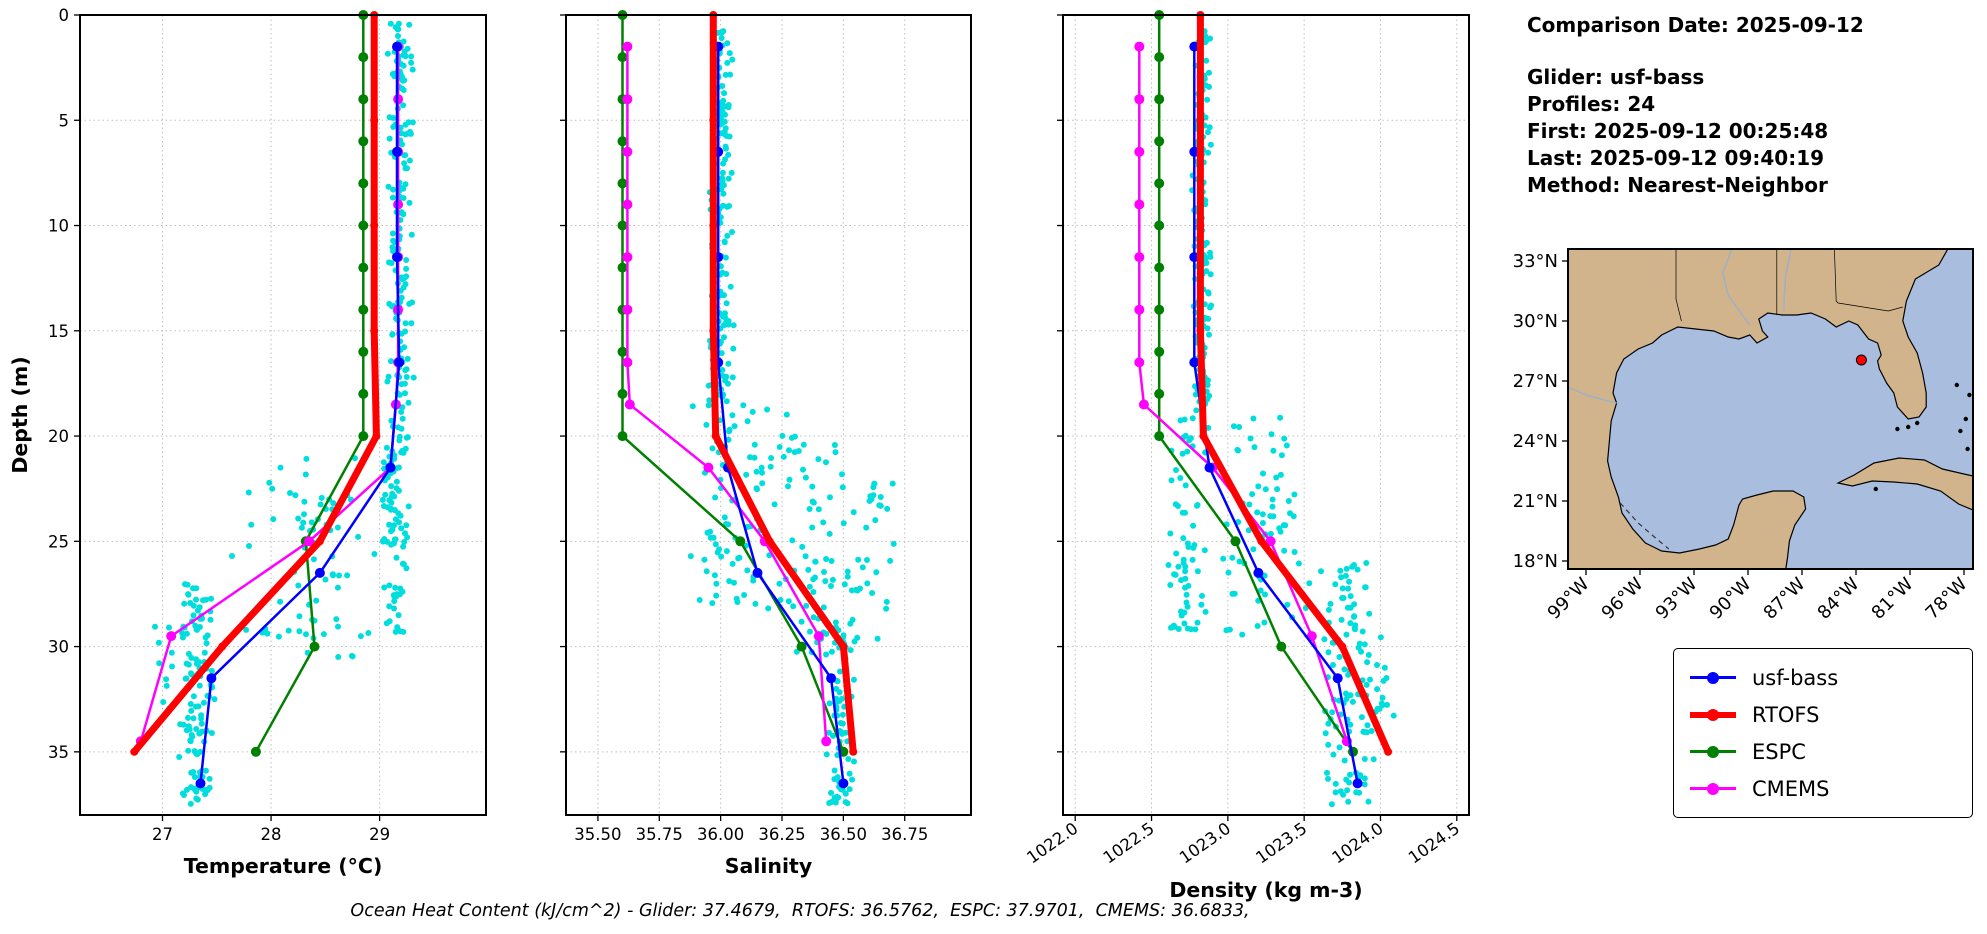 The width and height of the screenshot is (1987, 934). I want to click on series-line-usf-bass, so click(780, 415).